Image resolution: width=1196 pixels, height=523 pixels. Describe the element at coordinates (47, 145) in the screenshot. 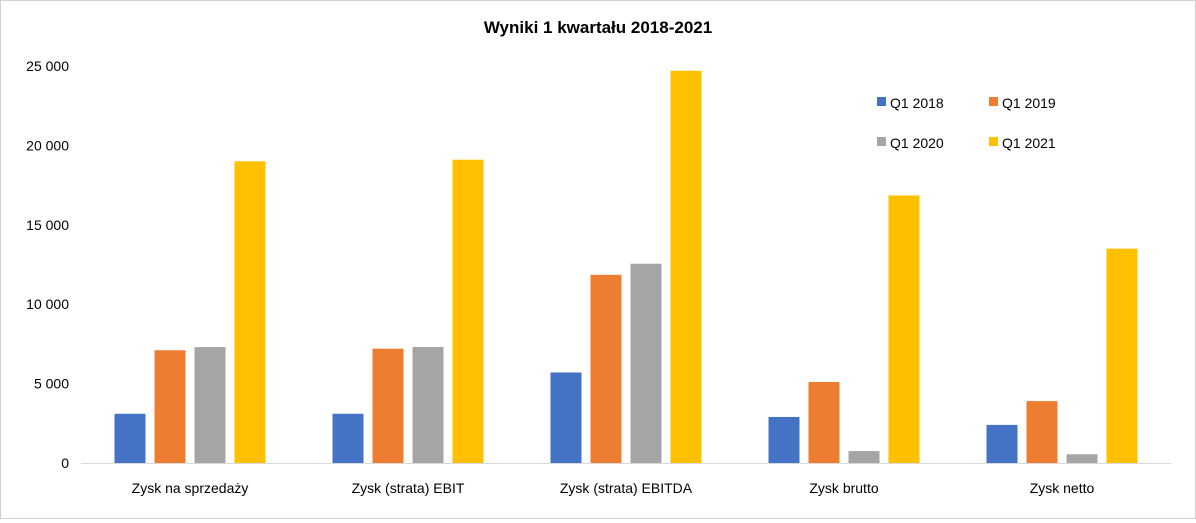

I see `y-tick-label: 20 000` at that location.